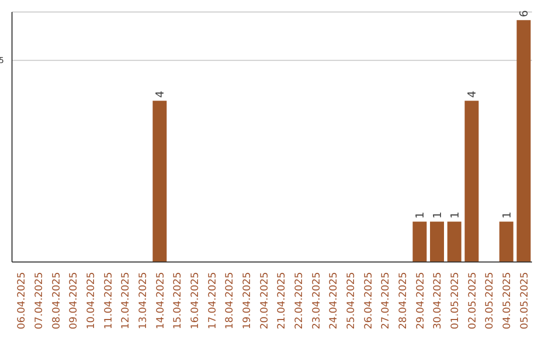  Describe the element at coordinates (524, 14) in the screenshot. I see `data-label: 6` at that location.